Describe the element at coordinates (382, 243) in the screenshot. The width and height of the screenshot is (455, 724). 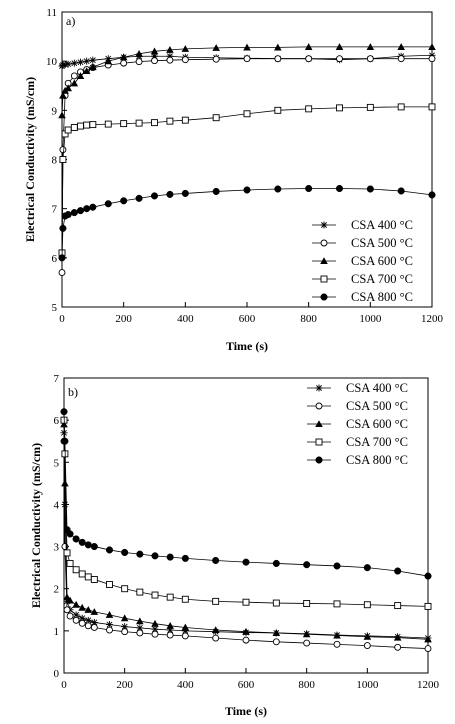
I see `legend-label: CSA 500 °C` at that location.